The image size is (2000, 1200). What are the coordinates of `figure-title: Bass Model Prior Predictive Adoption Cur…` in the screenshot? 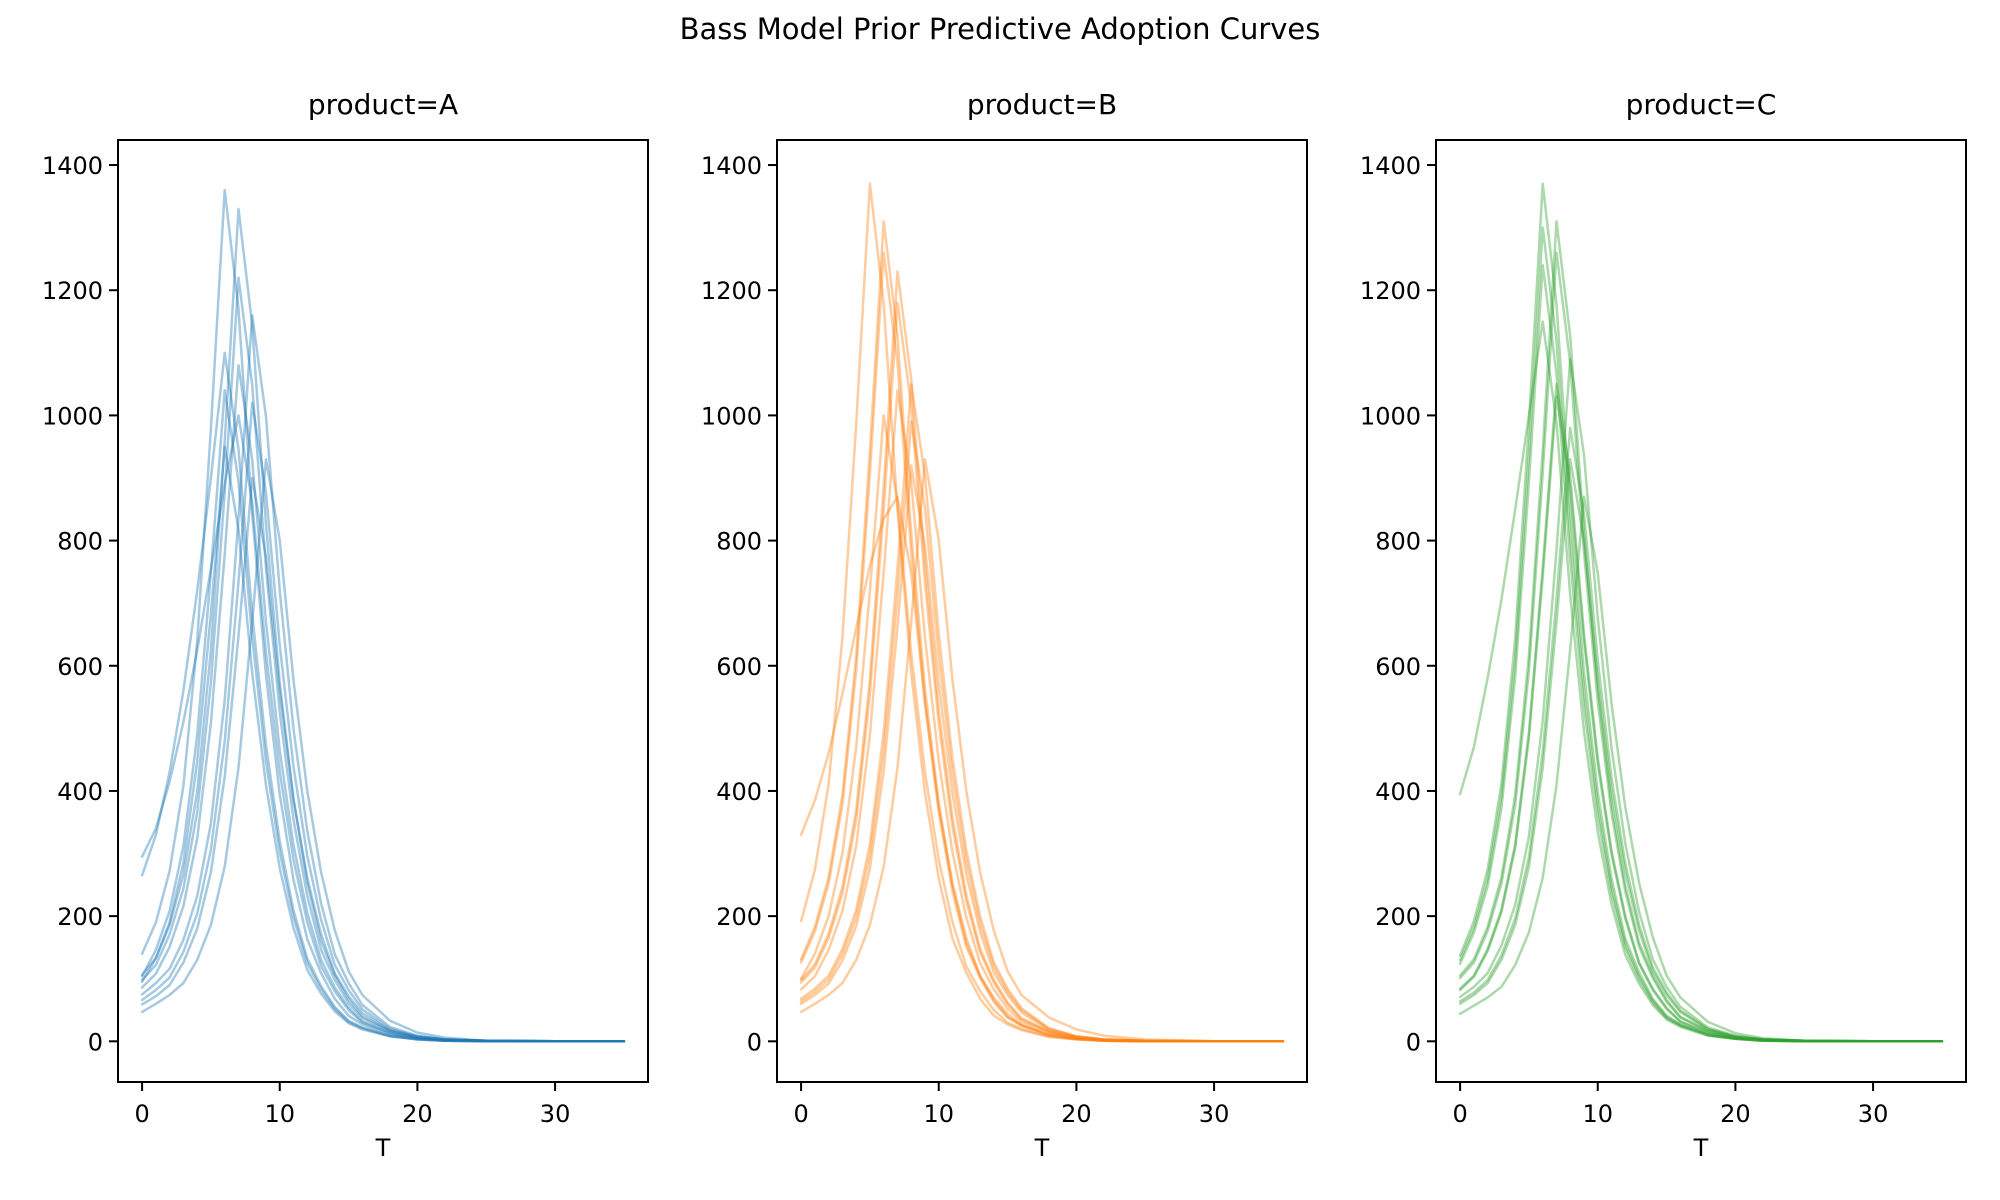 It's located at (1000, 29).